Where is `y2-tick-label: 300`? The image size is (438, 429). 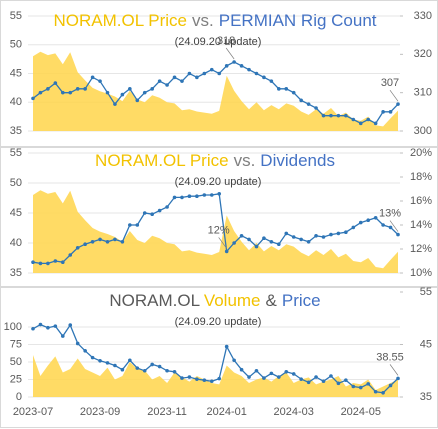 y2-tick-label: 300 is located at coordinates (423, 131).